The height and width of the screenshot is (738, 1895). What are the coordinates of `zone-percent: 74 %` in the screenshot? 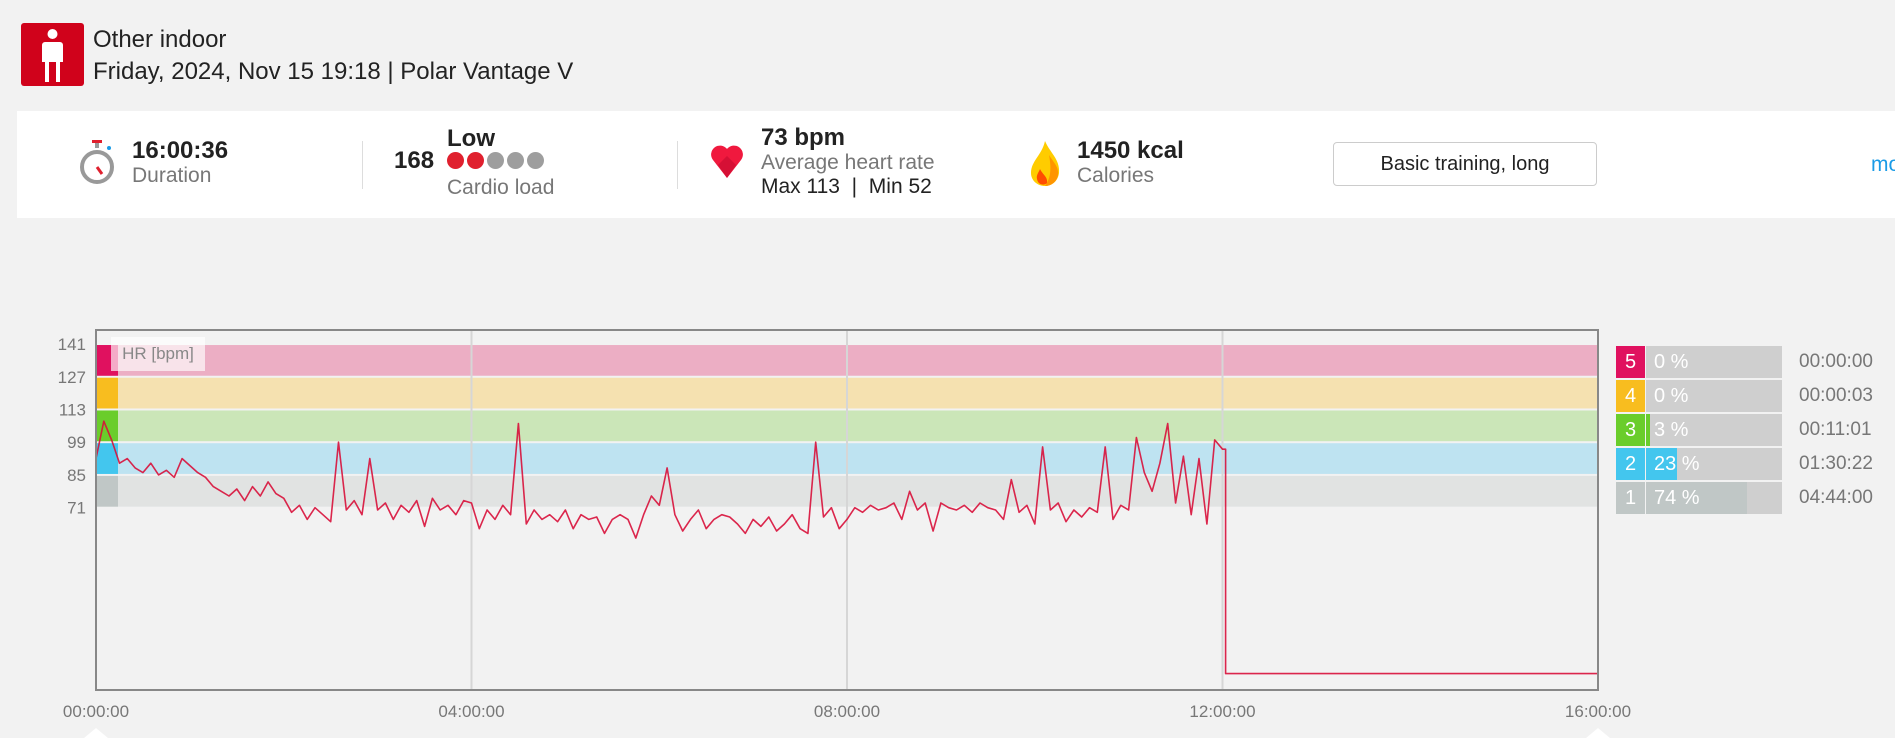 It's located at (1677, 498).